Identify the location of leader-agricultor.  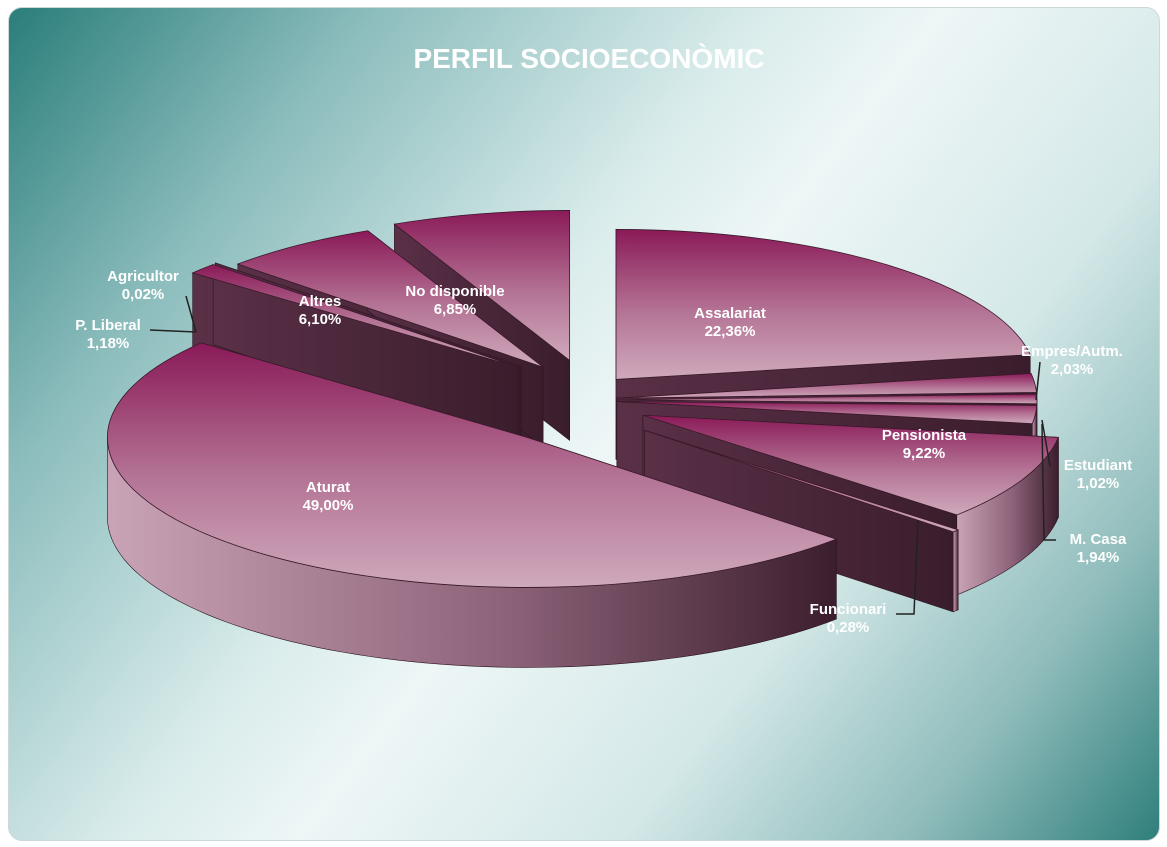
(191, 314).